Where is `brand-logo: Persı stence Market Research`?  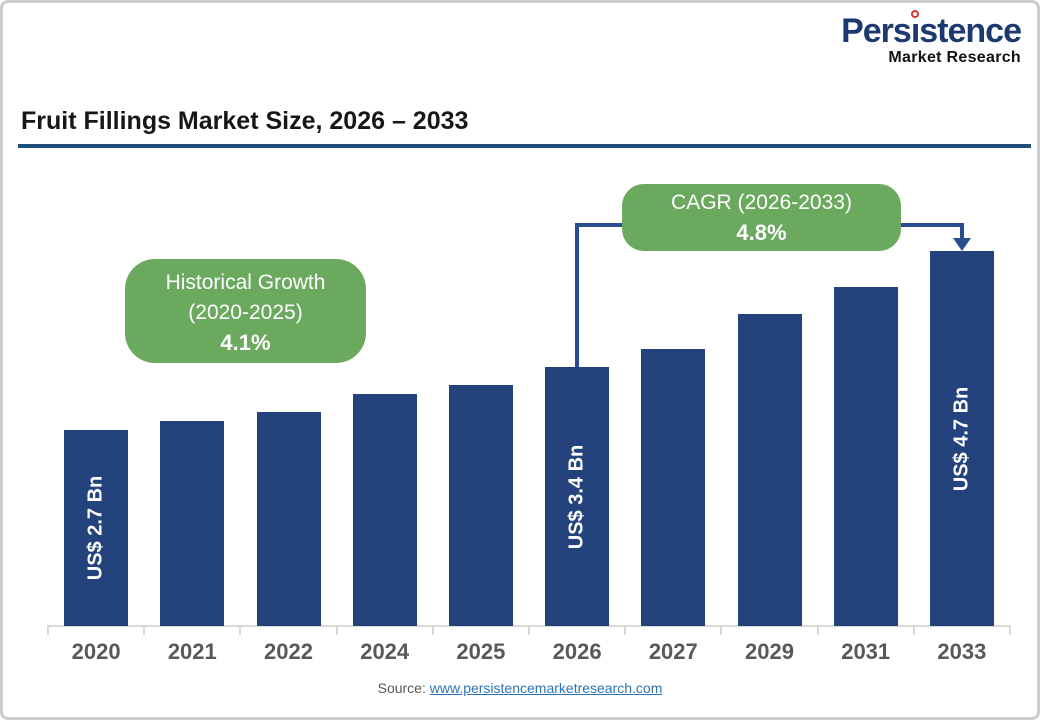
brand-logo: Persı stence Market Research is located at coordinates (931, 38).